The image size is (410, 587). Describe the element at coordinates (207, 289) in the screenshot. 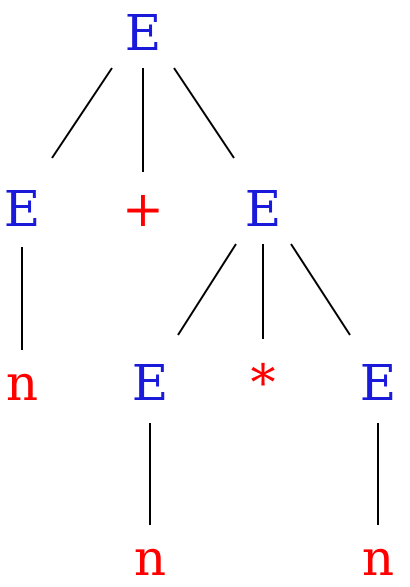

I see `edge-right-e-to-inner-left-e` at that location.